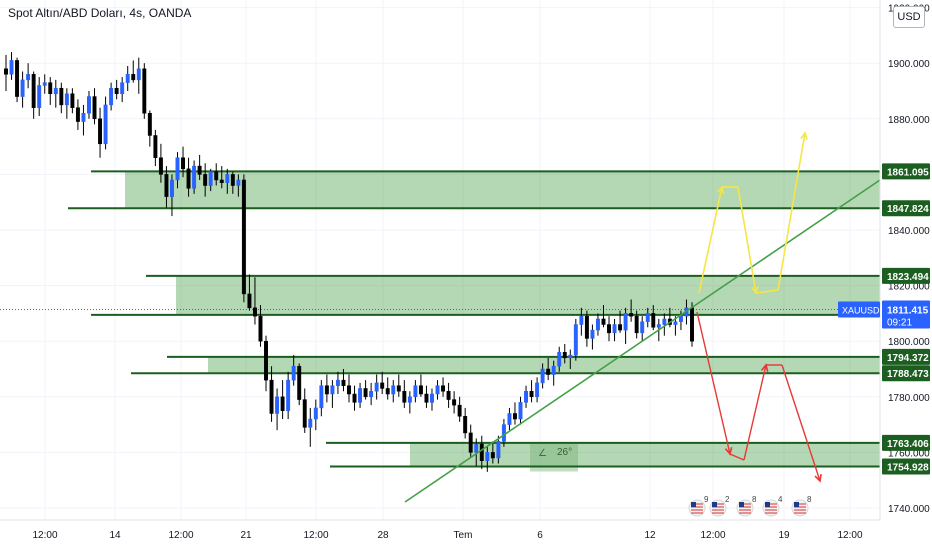 The width and height of the screenshot is (932, 555). Describe the element at coordinates (719, 506) in the screenshot. I see `event-badge: 2` at that location.